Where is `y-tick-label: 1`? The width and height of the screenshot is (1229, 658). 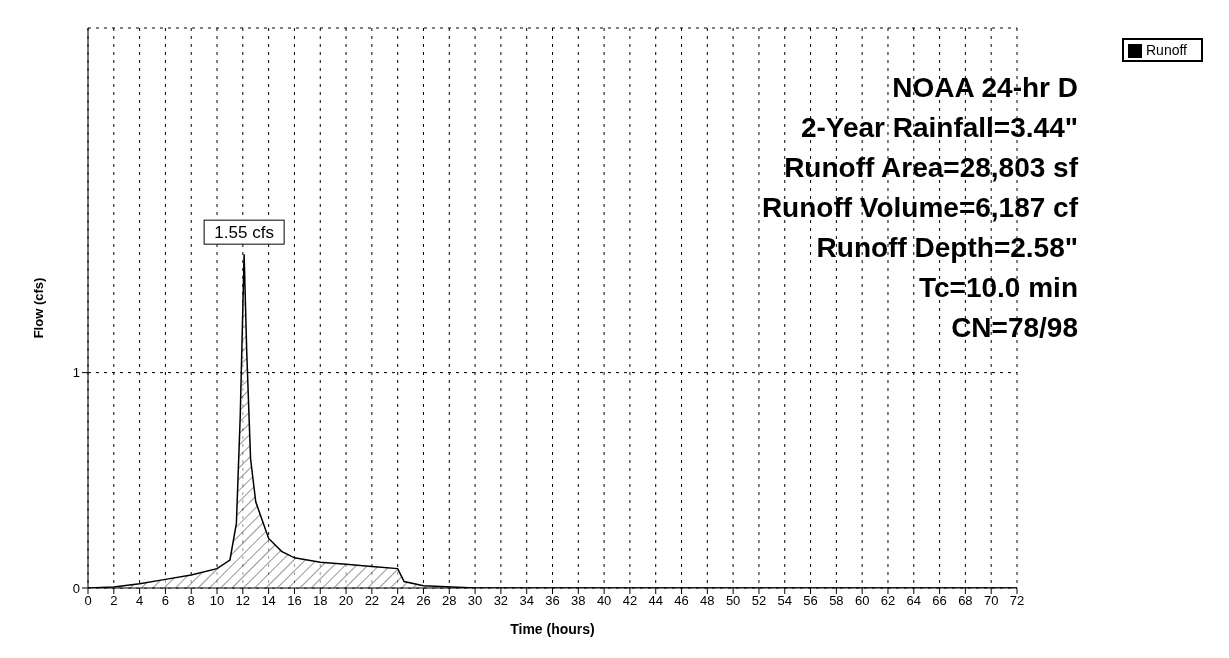 y-tick-label: 1 is located at coordinates (76, 373).